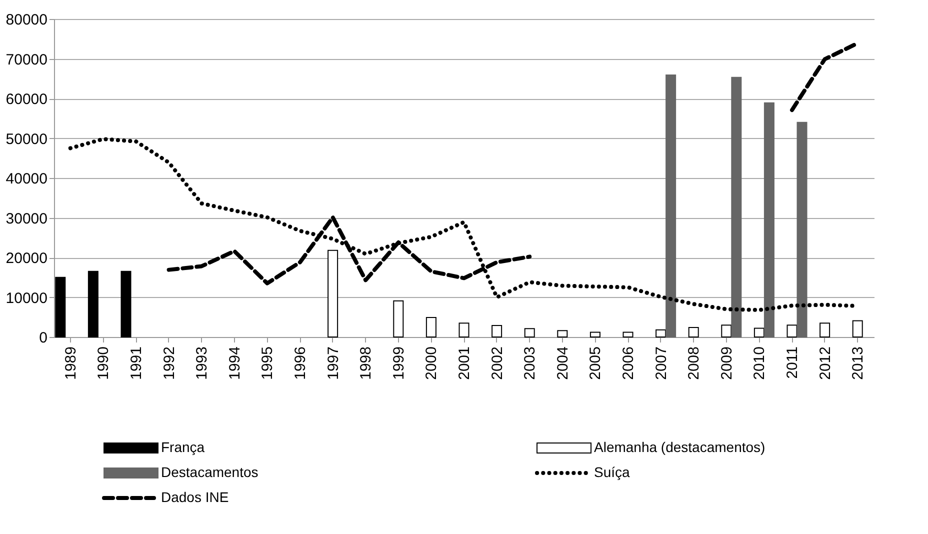  I want to click on x-tick-label: 2008, so click(694, 363).